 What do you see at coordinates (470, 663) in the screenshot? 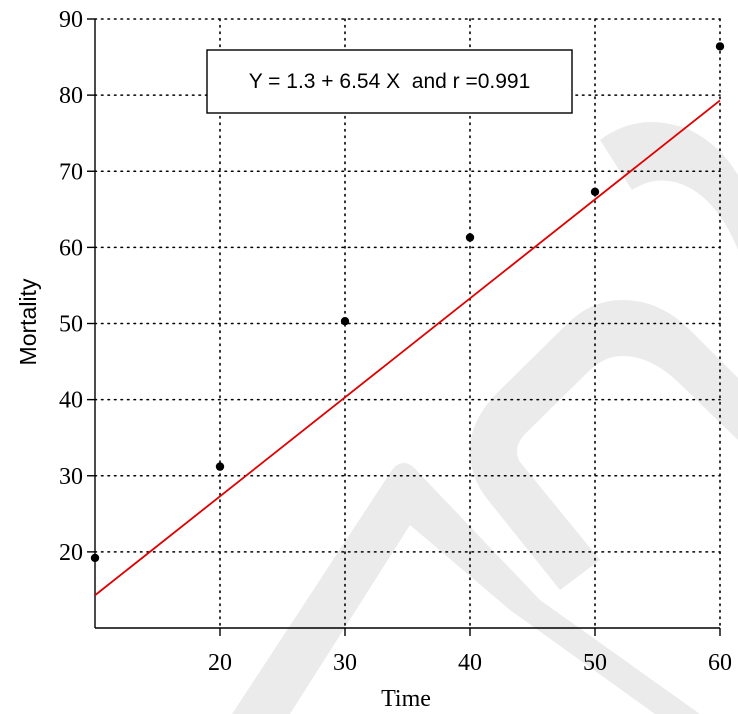
I see `x-tick-label: 40` at bounding box center [470, 663].